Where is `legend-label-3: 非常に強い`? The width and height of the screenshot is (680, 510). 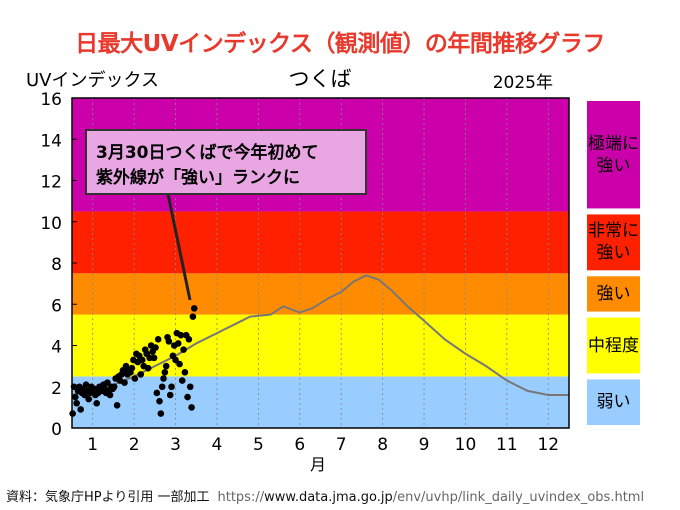
legend-label-3: 非常に強い is located at coordinates (613, 242).